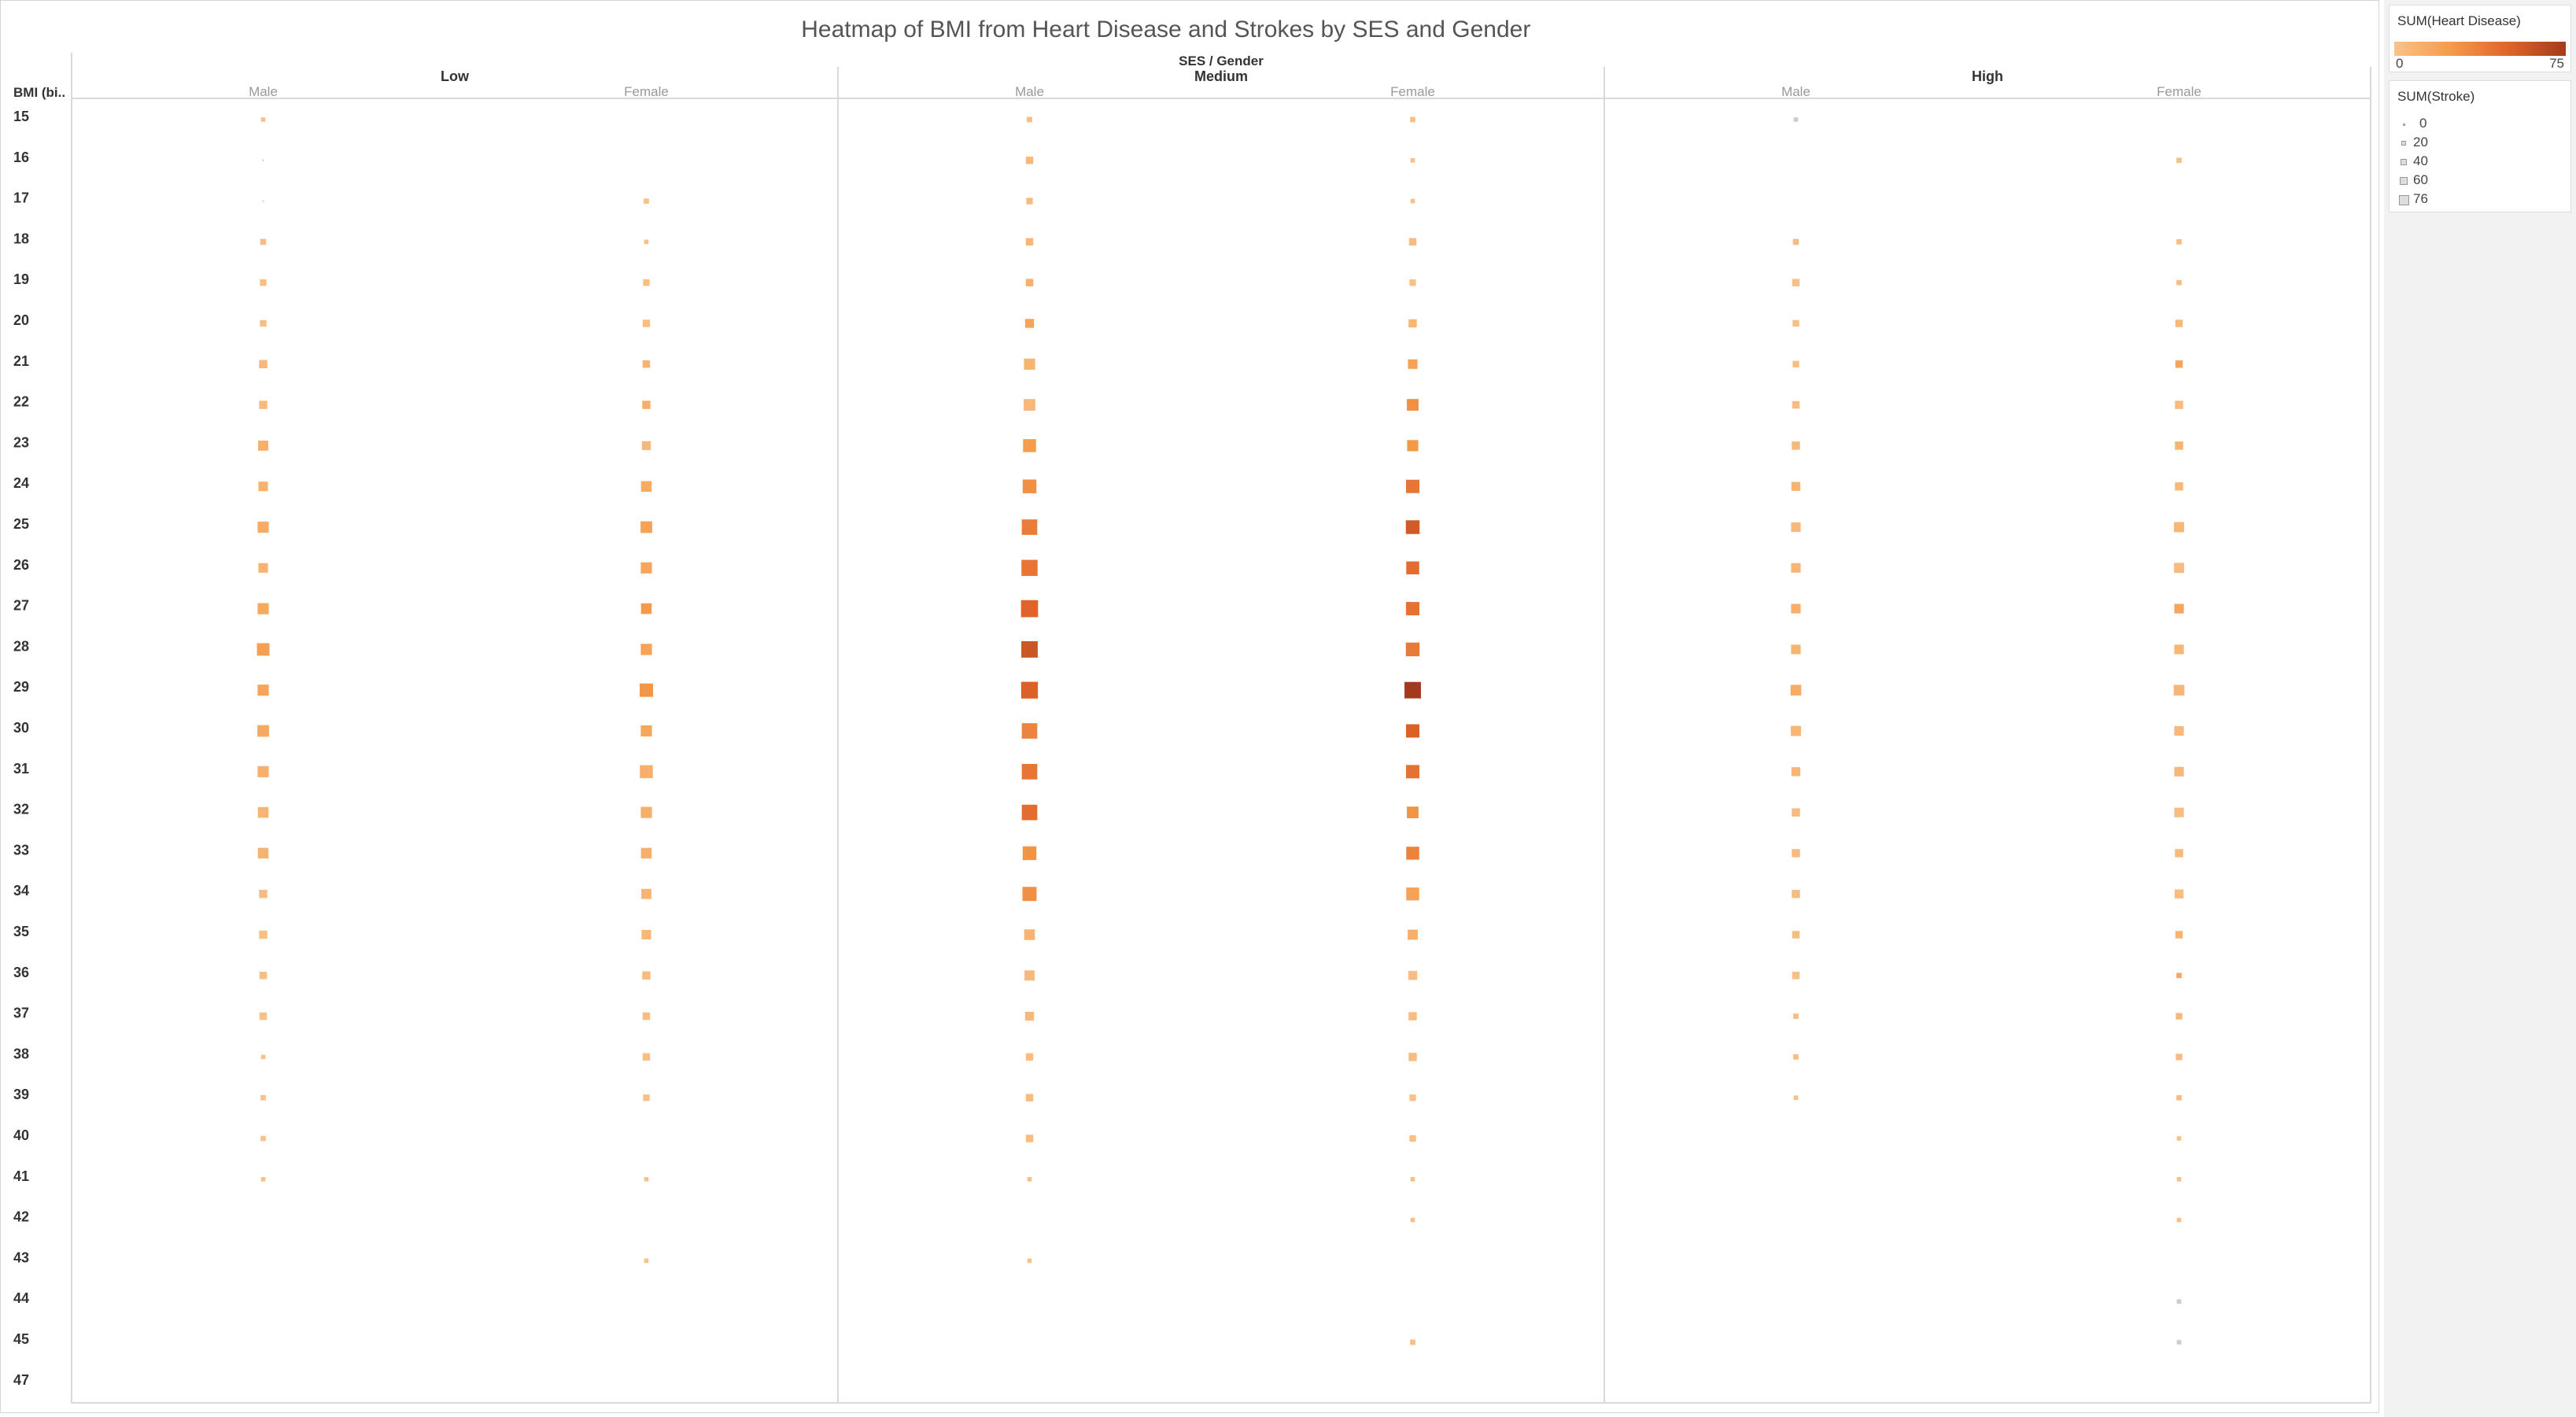 The width and height of the screenshot is (2576, 1417). I want to click on color-legend-title: SUM(Heart Disease), so click(2459, 20).